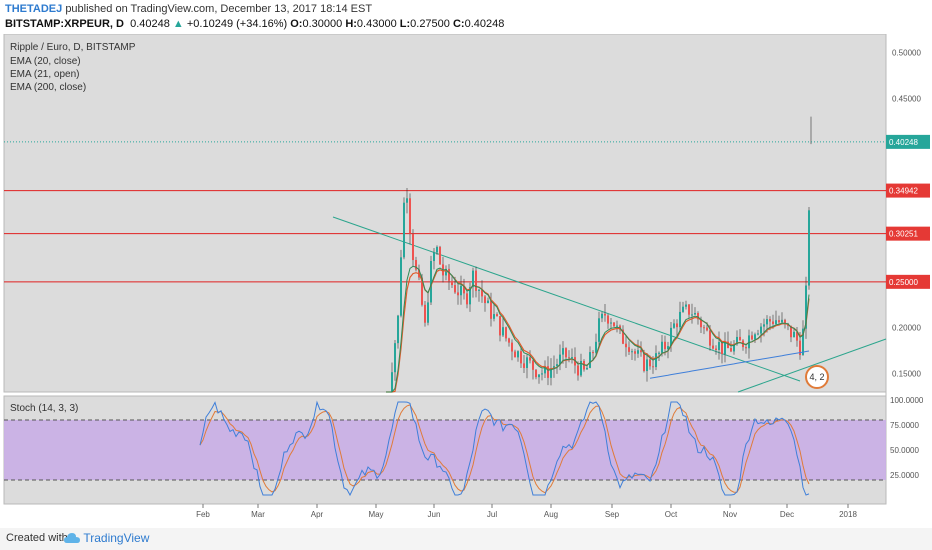 The width and height of the screenshot is (932, 550). Describe the element at coordinates (904, 425) in the screenshot. I see `stoch-tick-label: 75.0000` at that location.